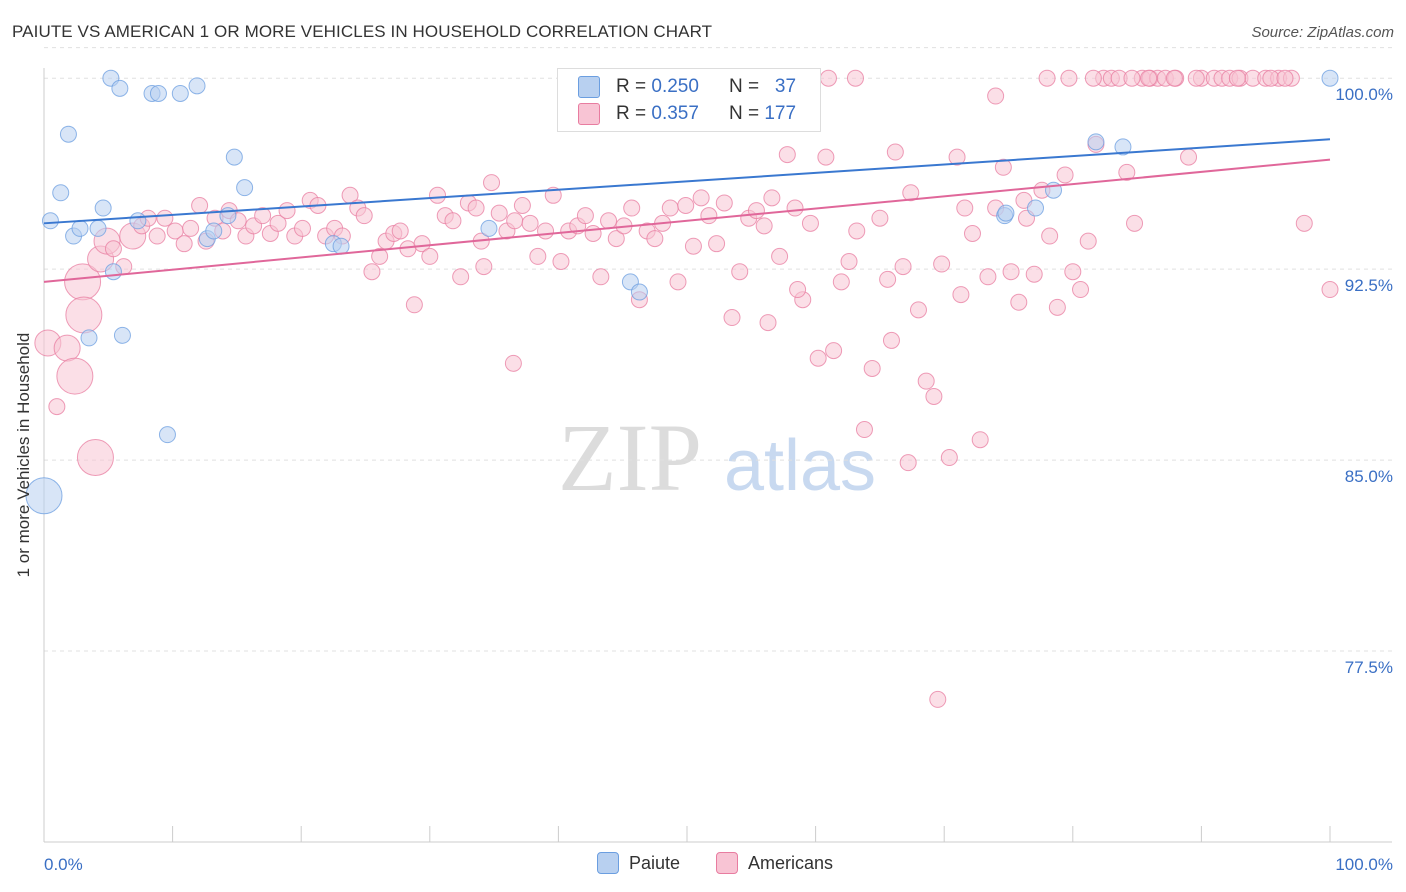 This screenshot has width=1406, height=892. What do you see at coordinates (24, 446) in the screenshot?
I see `y-axis-label-wrap: 1 or more Vehicles in Household` at bounding box center [24, 446].